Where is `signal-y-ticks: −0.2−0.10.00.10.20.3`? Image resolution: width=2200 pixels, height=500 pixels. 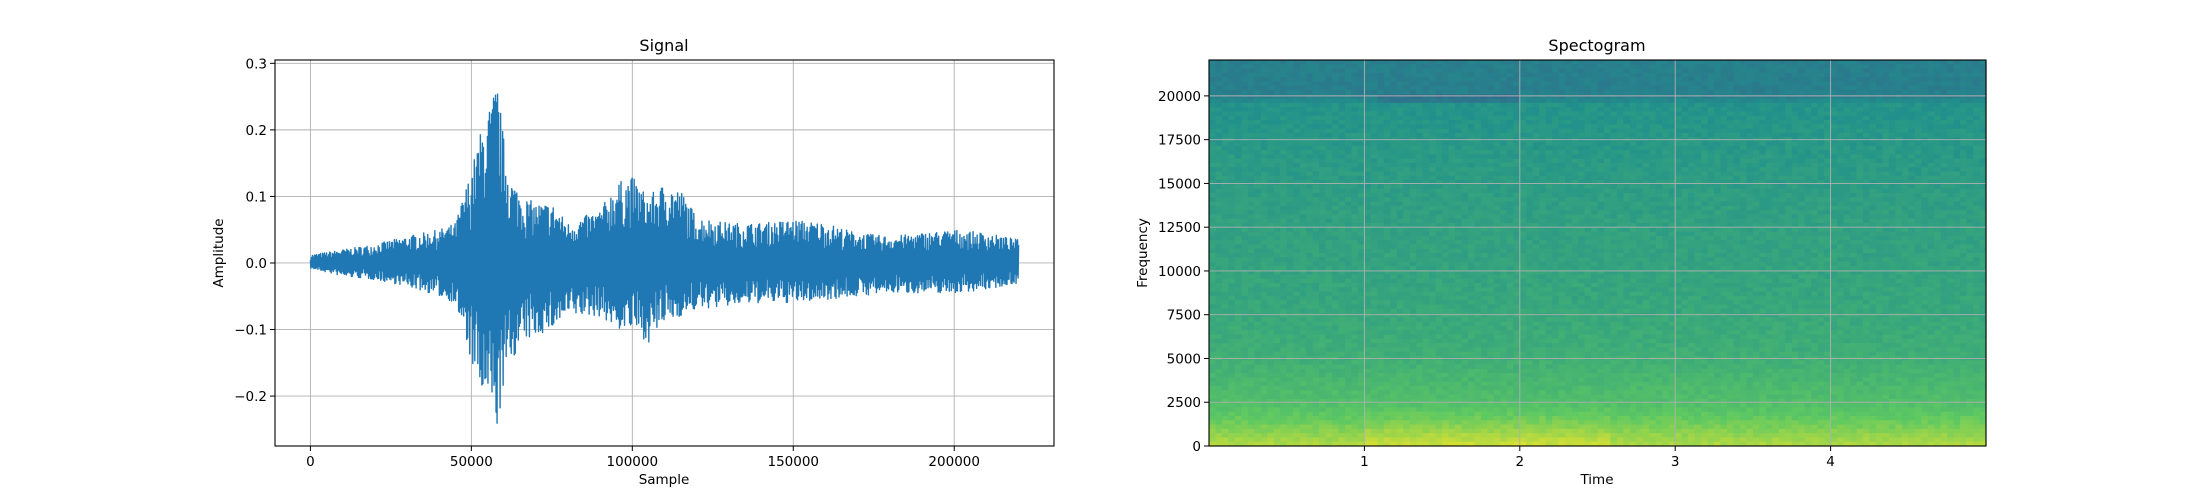 signal-y-ticks: −0.2−0.10.00.10.20.3 is located at coordinates (254, 230).